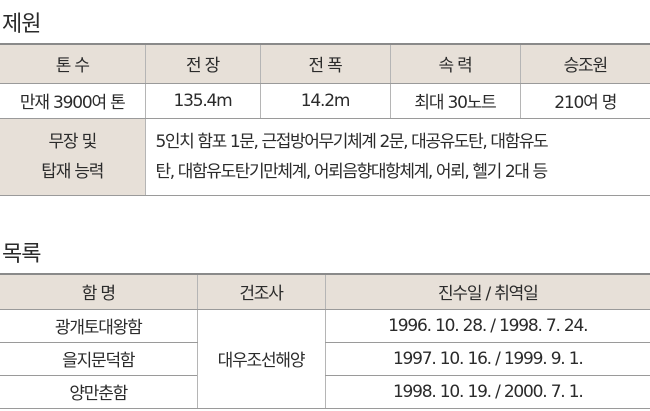 The image size is (650, 411). I want to click on ship-dates: 1996. 10. 28. / 1998. 7. 24., so click(487, 325).